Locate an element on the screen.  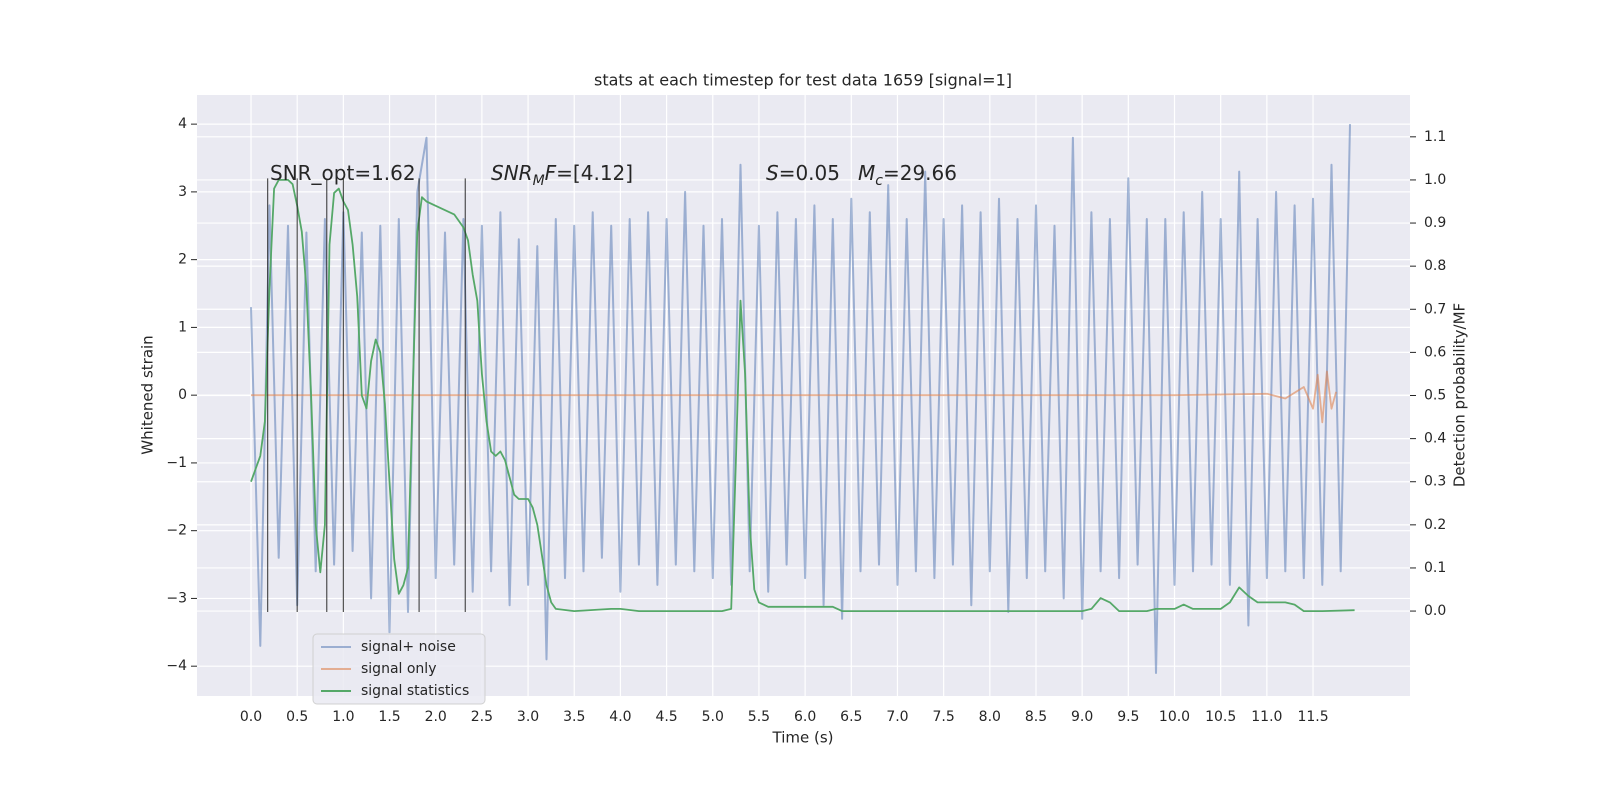
legend-label: signal+ noise is located at coordinates (408, 647).